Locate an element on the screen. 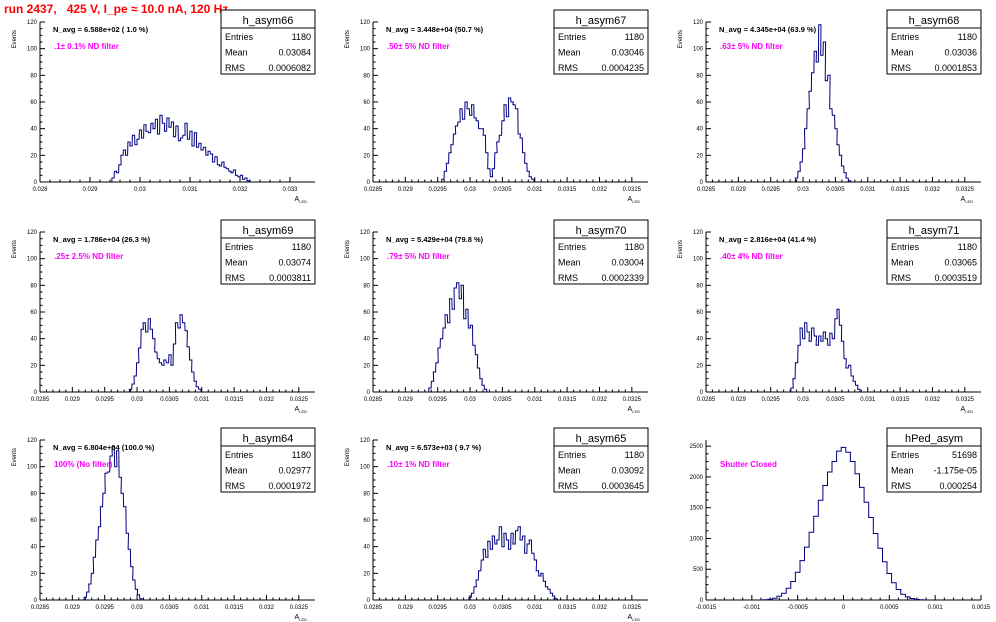 The image size is (996, 622). navg-label: N_avg = 4.345e+04 (63.9 %) is located at coordinates (768, 29).